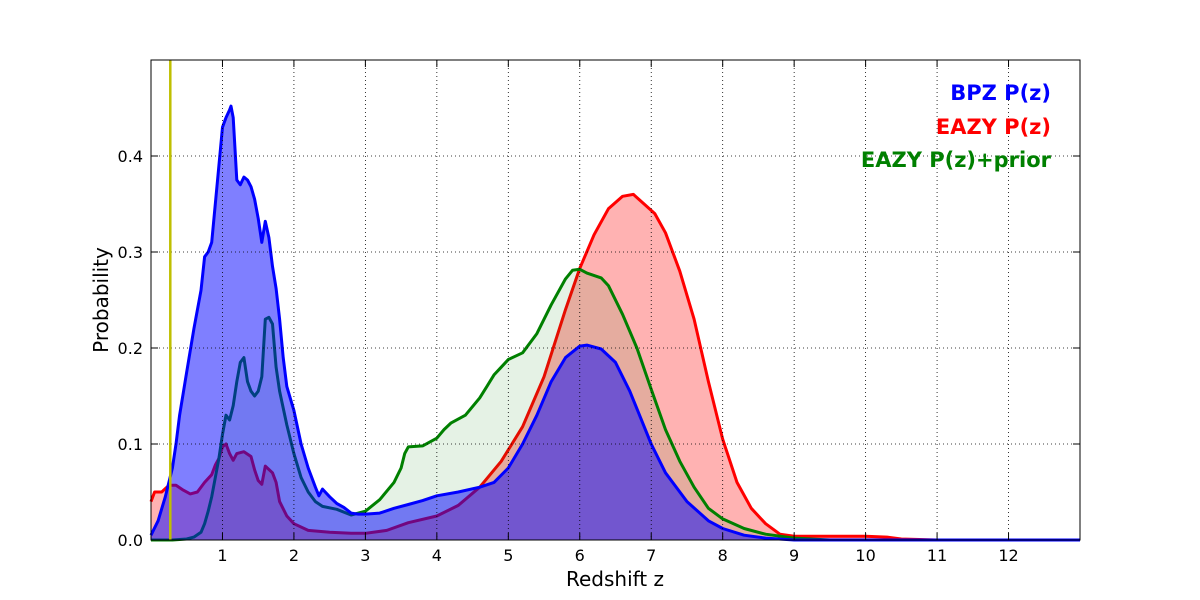 The height and width of the screenshot is (600, 1200). What do you see at coordinates (130, 348) in the screenshot?
I see `y-tick-label: 0.2` at bounding box center [130, 348].